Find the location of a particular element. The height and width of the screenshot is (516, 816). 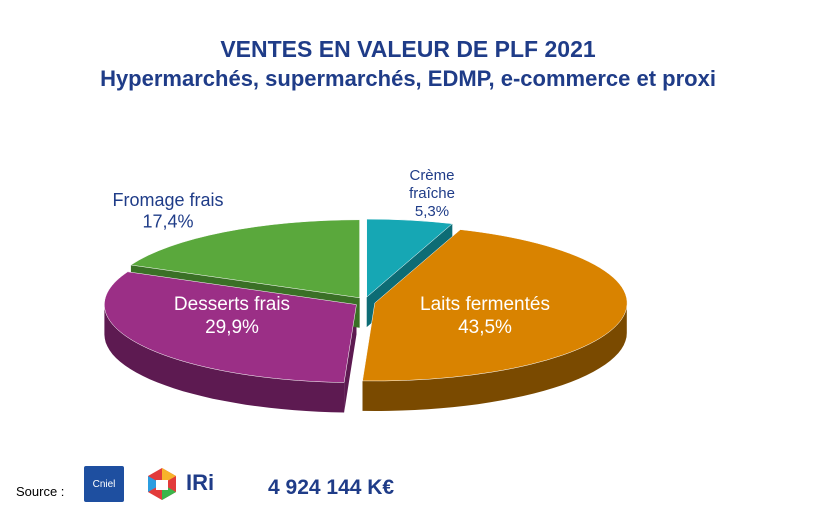

cniel-logo: Cniel is located at coordinates (104, 484).